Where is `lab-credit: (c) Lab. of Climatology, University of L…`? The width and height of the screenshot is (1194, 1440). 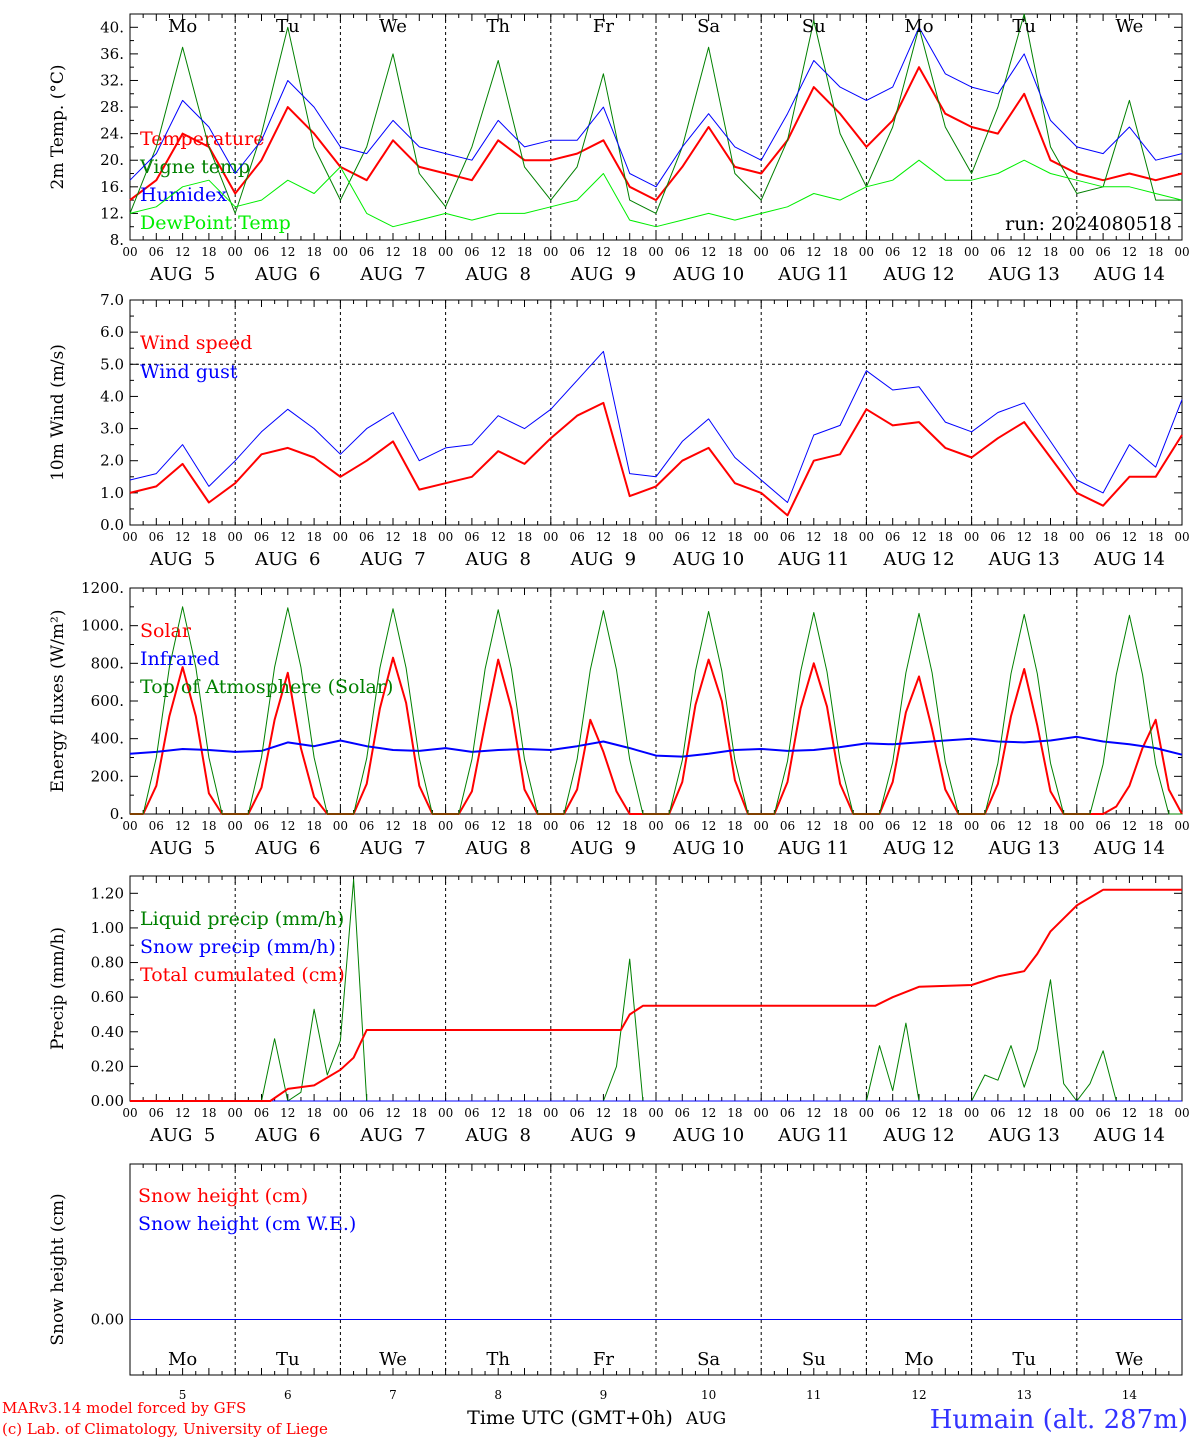
lab-credit: (c) Lab. of Climatology, University of L… is located at coordinates (165, 1429).